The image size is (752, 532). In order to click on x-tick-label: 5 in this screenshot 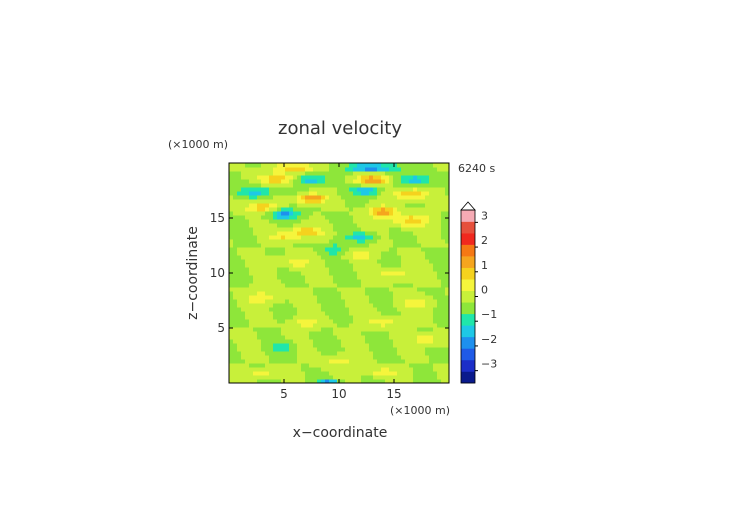, I will do `click(284, 394)`.